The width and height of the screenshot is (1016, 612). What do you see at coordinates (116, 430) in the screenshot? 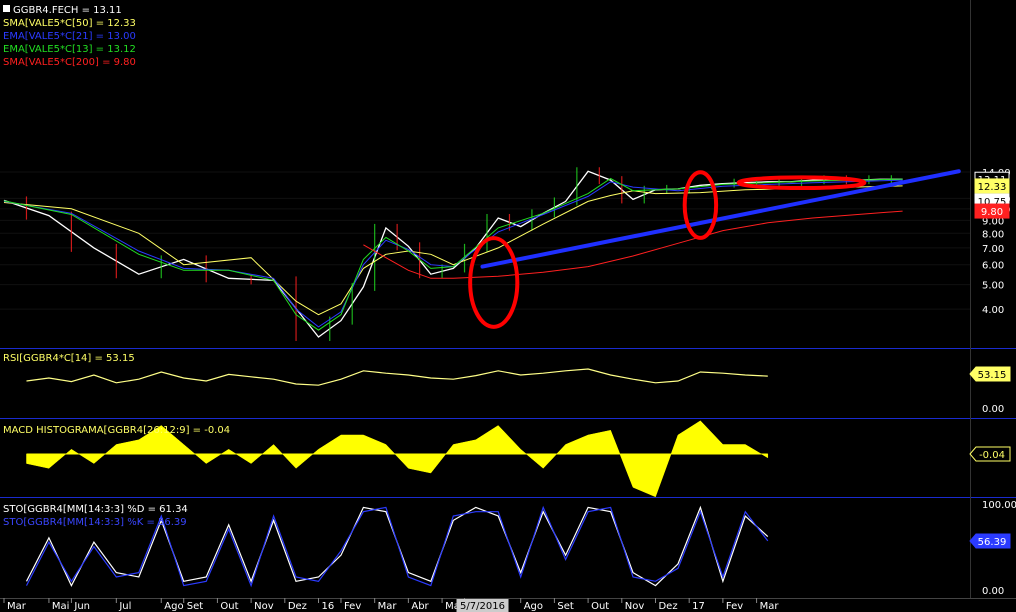
I see `macd-legend-0: MACD HISTOGRAMA[GGBR4[26:12:9] = -0.04` at bounding box center [116, 430].